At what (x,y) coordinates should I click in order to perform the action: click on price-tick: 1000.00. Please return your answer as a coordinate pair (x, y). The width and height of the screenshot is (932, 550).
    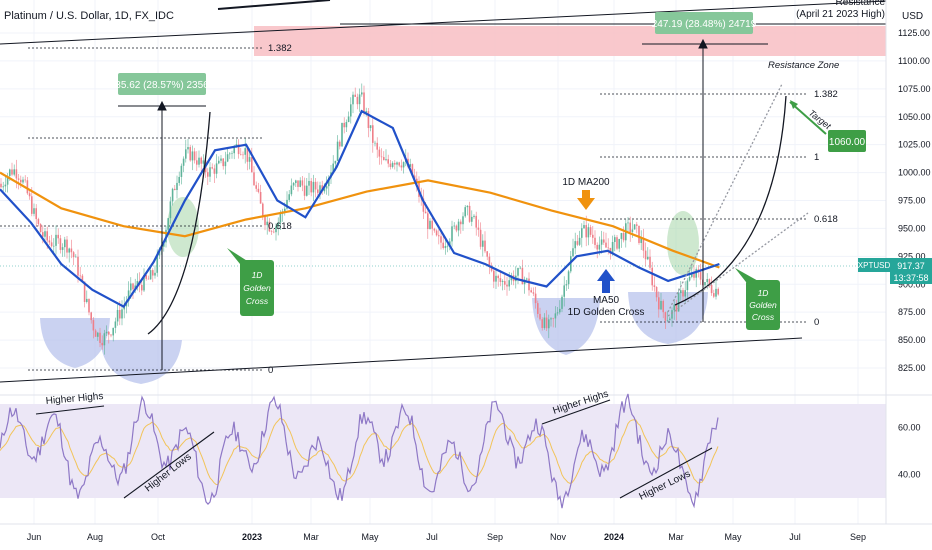
    Looking at the image, I should click on (914, 173).